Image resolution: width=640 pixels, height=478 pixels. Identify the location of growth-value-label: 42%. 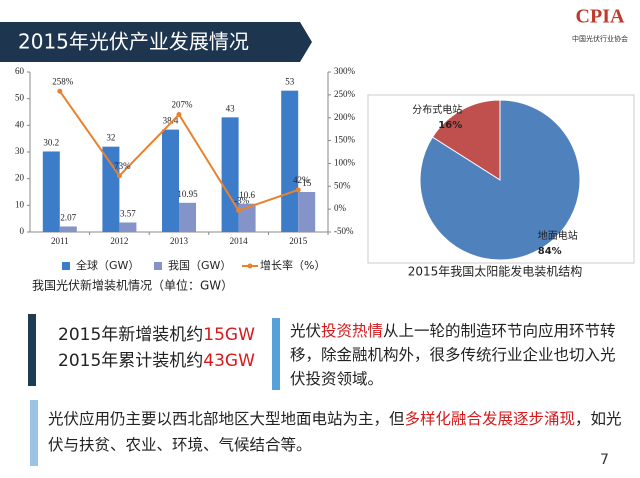
(301, 180).